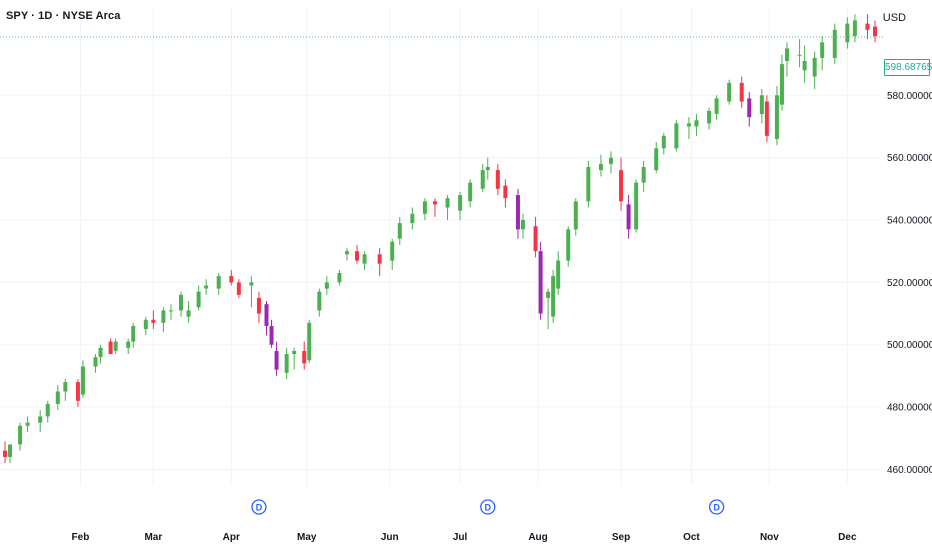 The image size is (932, 550). I want to click on x-tick-label: Mar, so click(153, 537).